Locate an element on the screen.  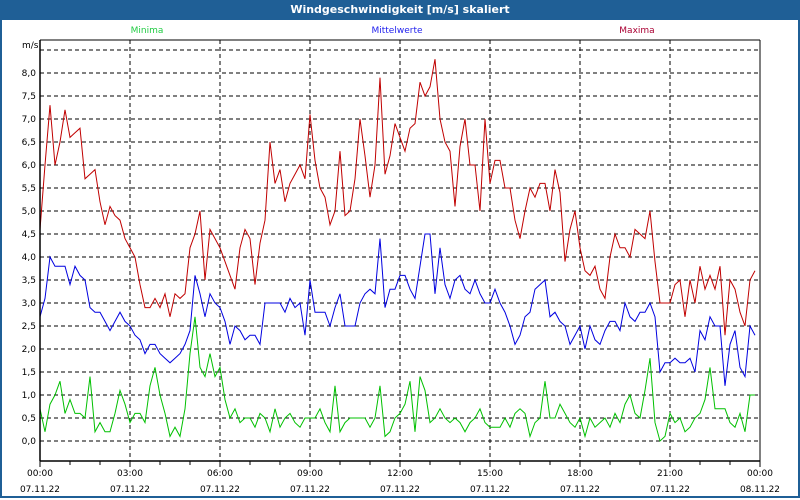
y-tick-label: 0,0 is located at coordinates (29, 442).